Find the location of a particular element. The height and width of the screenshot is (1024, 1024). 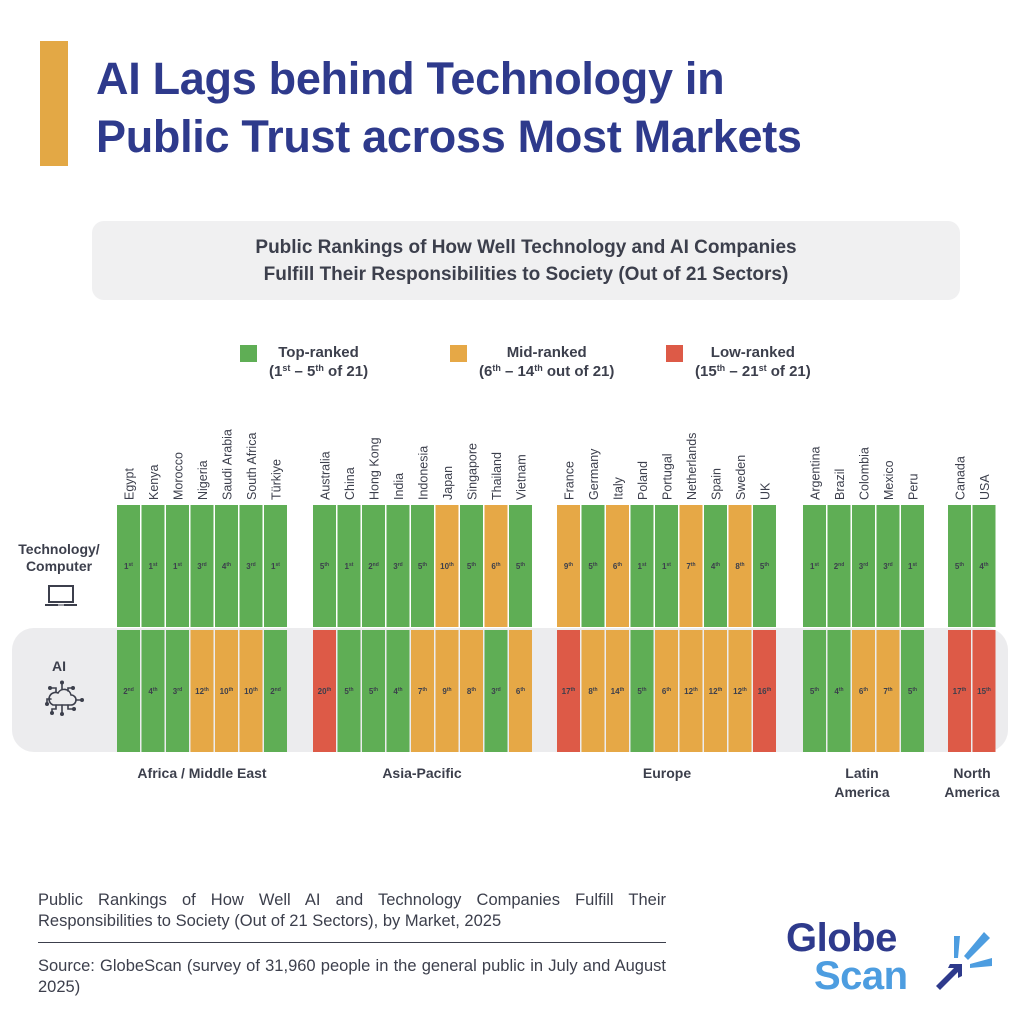

ai-brazil-cell is located at coordinates (839, 691).